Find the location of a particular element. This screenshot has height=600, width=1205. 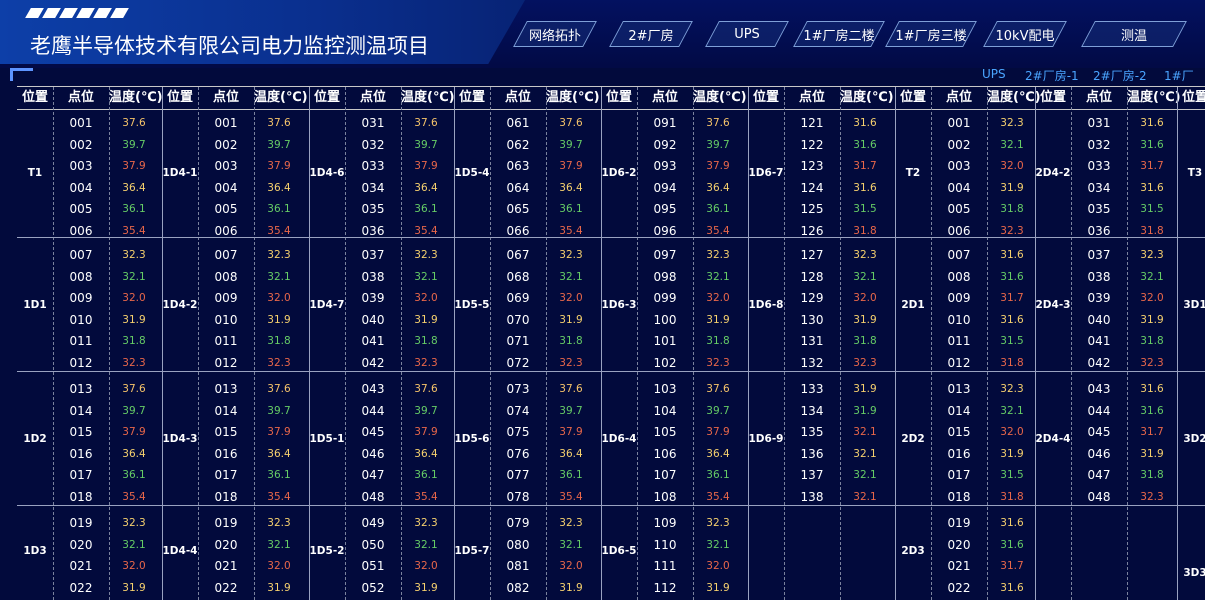

point-code: 004 is located at coordinates (226, 187).